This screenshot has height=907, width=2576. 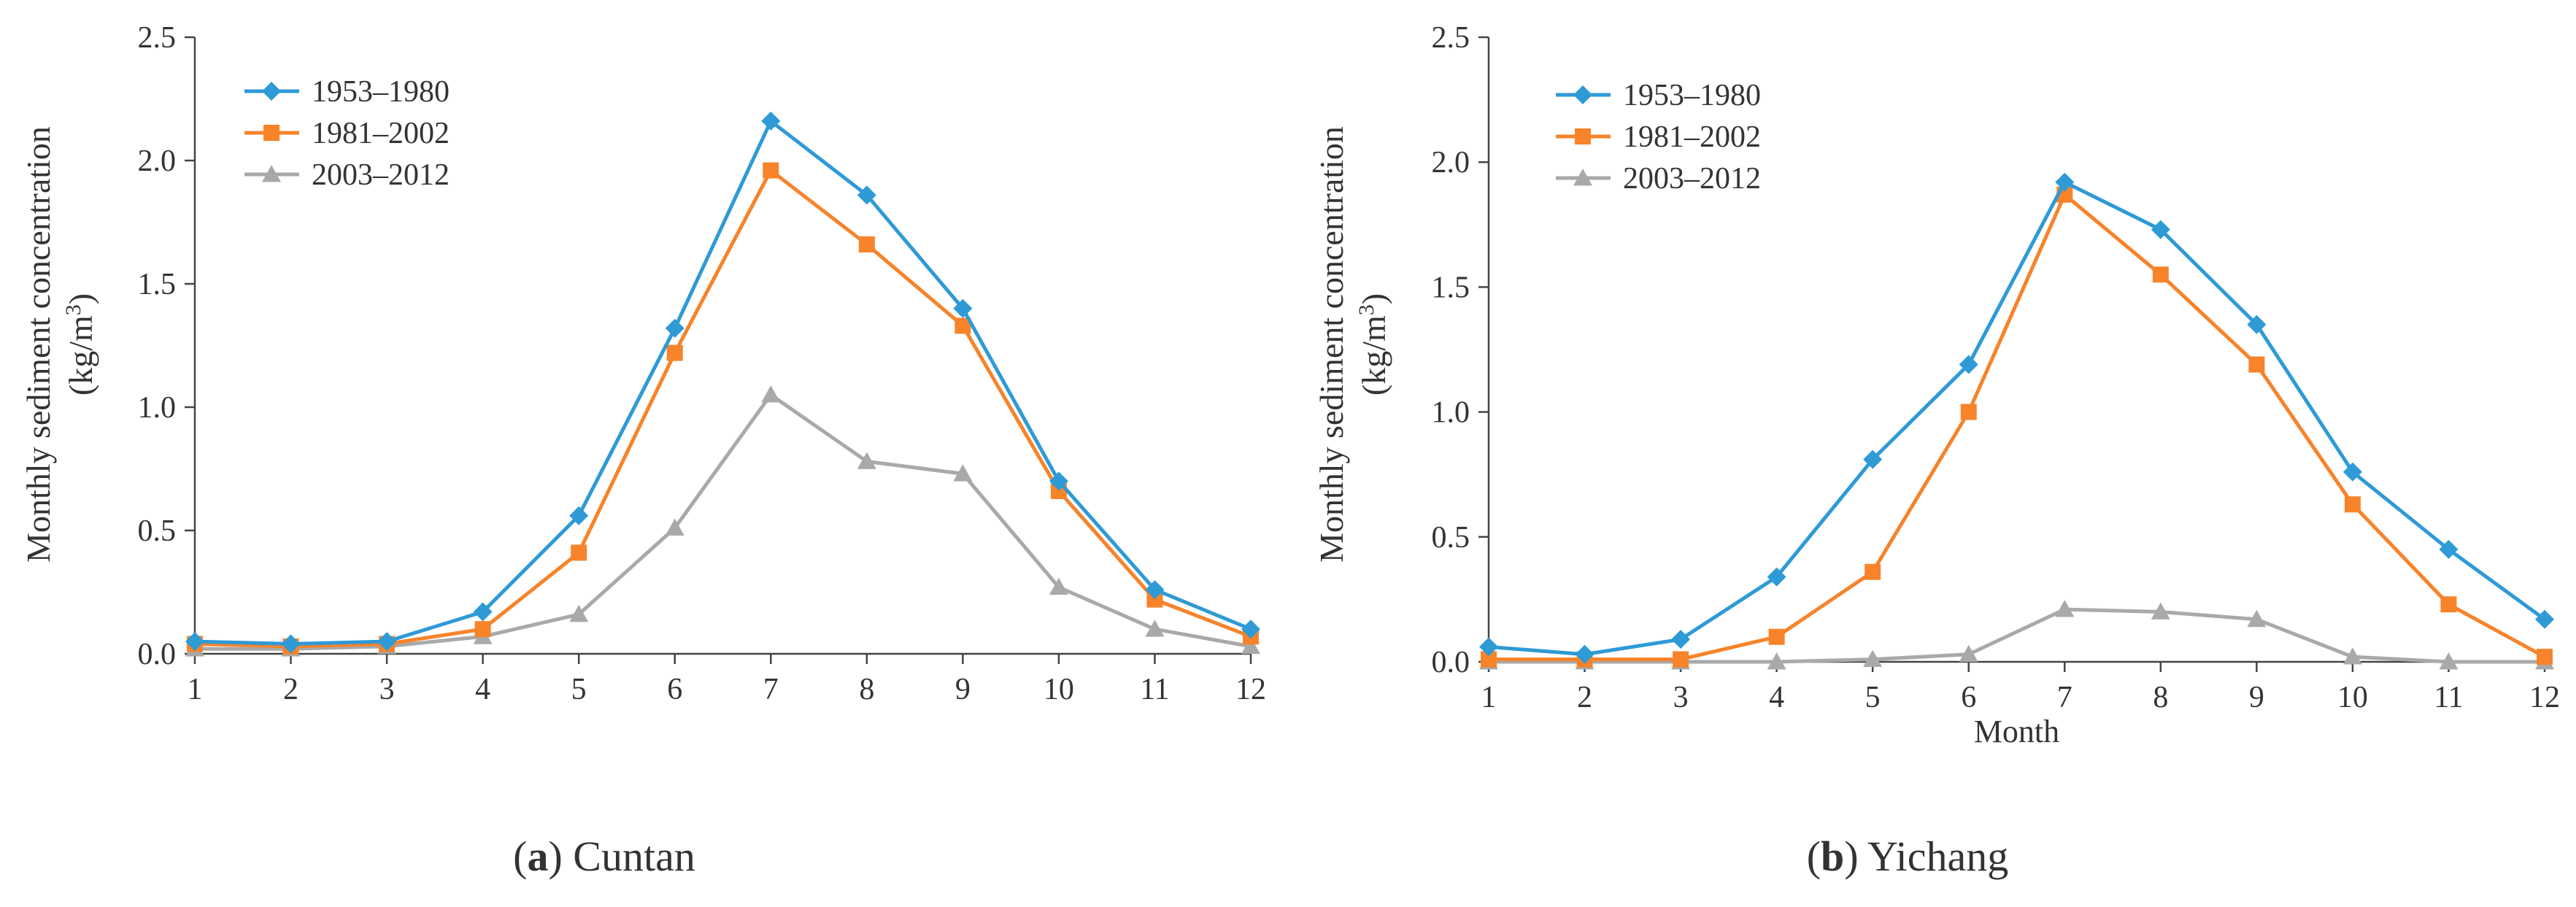 I want to click on y-axis-label-unit-suffix: ), so click(x=80, y=299).